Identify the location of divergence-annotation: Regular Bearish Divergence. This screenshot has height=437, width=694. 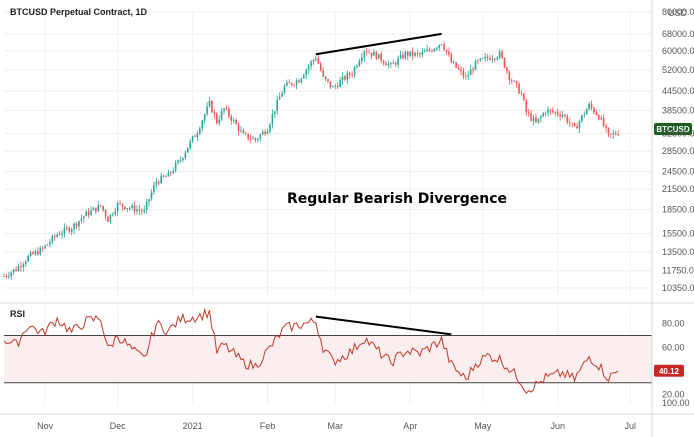
(397, 199).